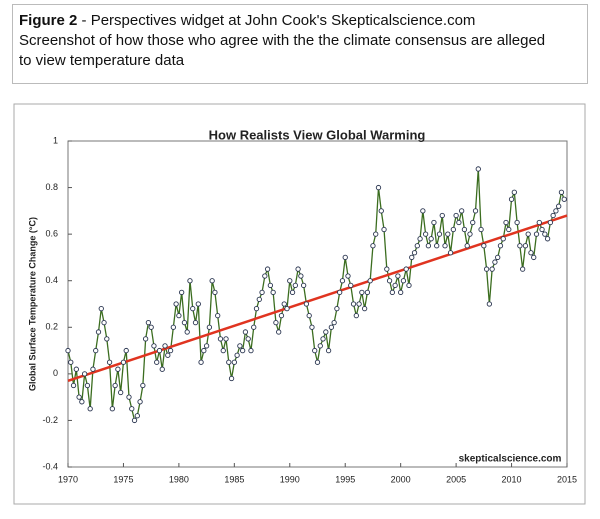 Image resolution: width=600 pixels, height=519 pixels. Describe the element at coordinates (317, 134) in the screenshot. I see `chart-title: How Realists View Global Warming` at that location.